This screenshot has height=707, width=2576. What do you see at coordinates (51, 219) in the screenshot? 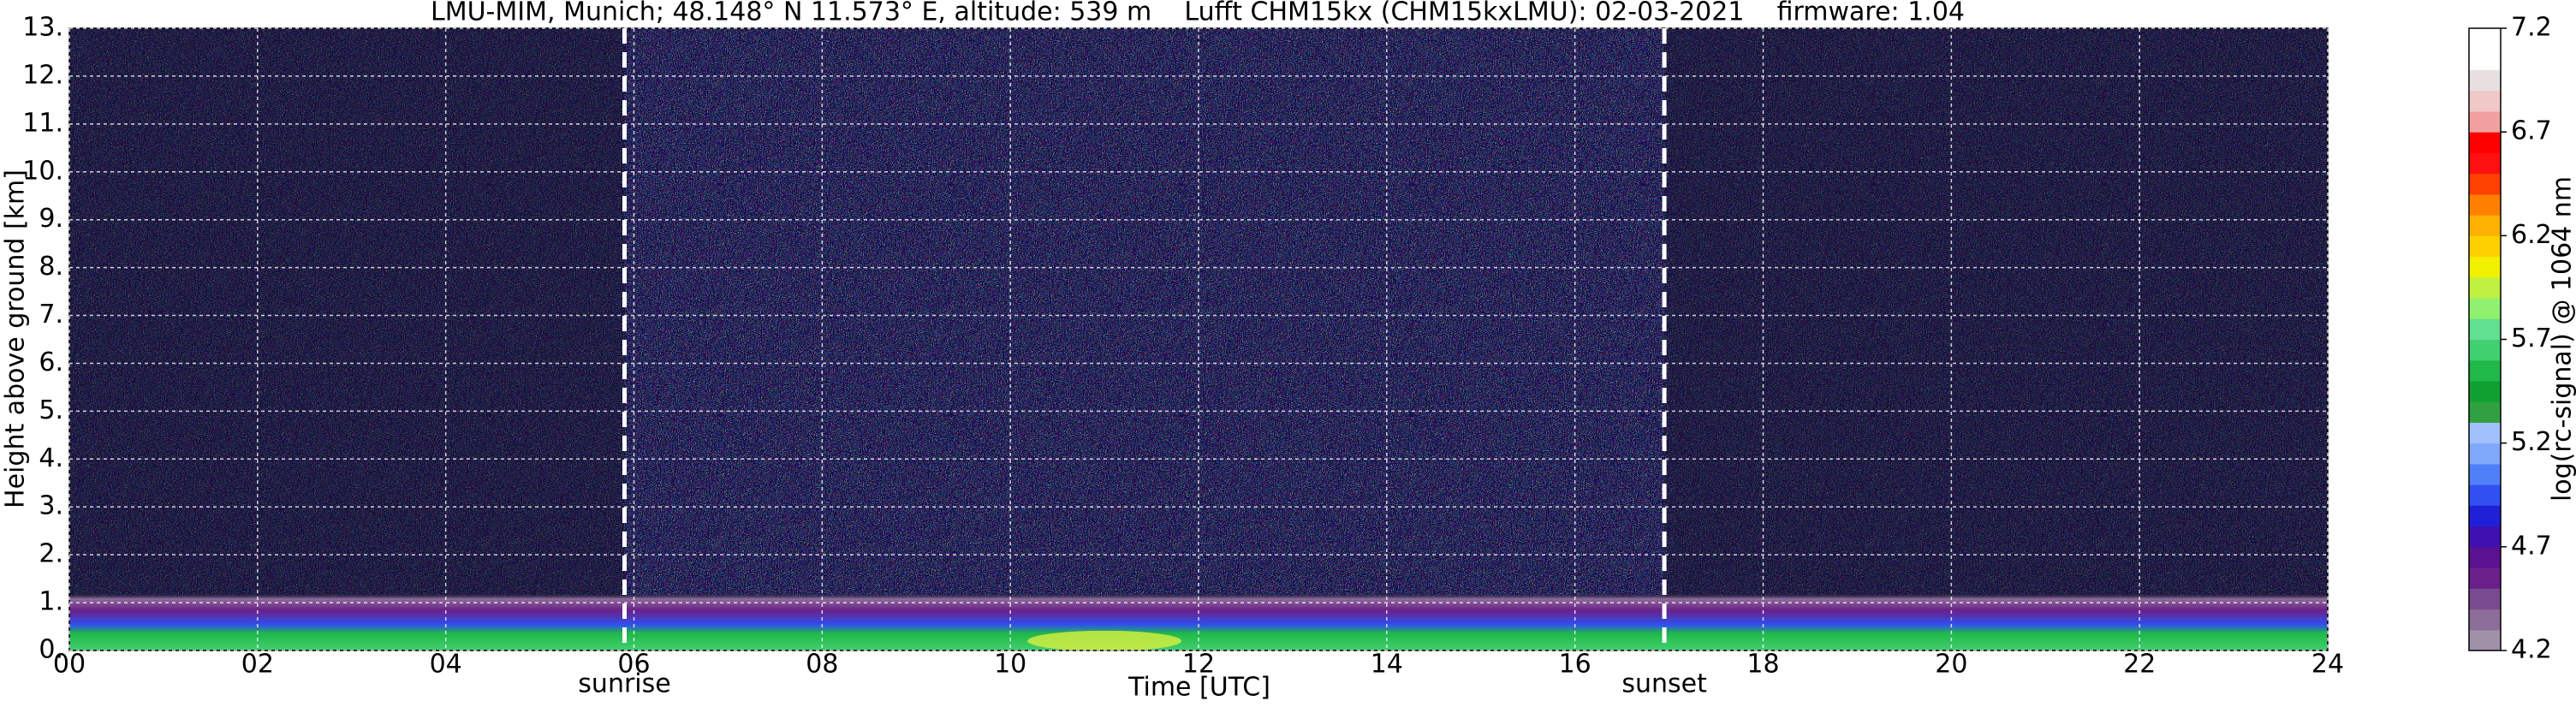
I see `y-tick-label: 9.` at bounding box center [51, 219].